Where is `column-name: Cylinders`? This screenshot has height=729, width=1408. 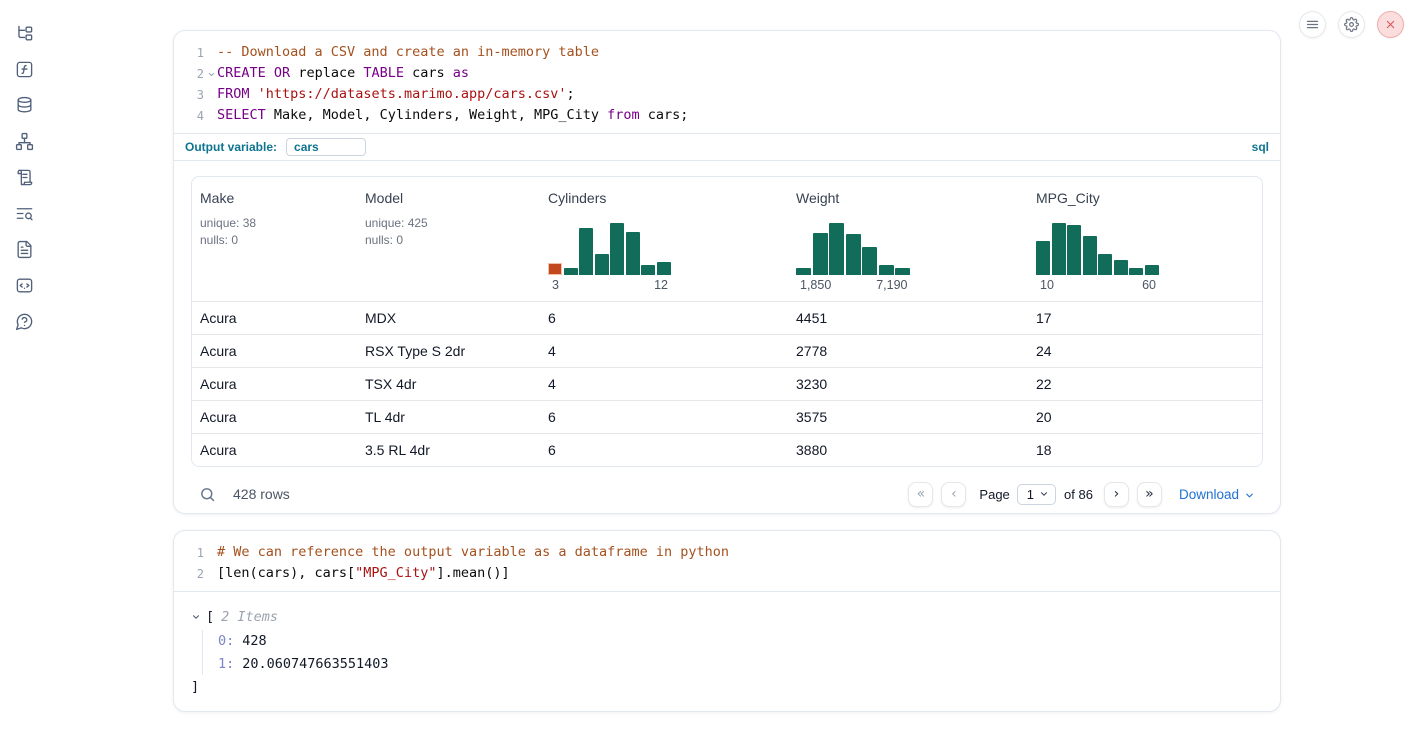
column-name: Cylinders is located at coordinates (577, 198).